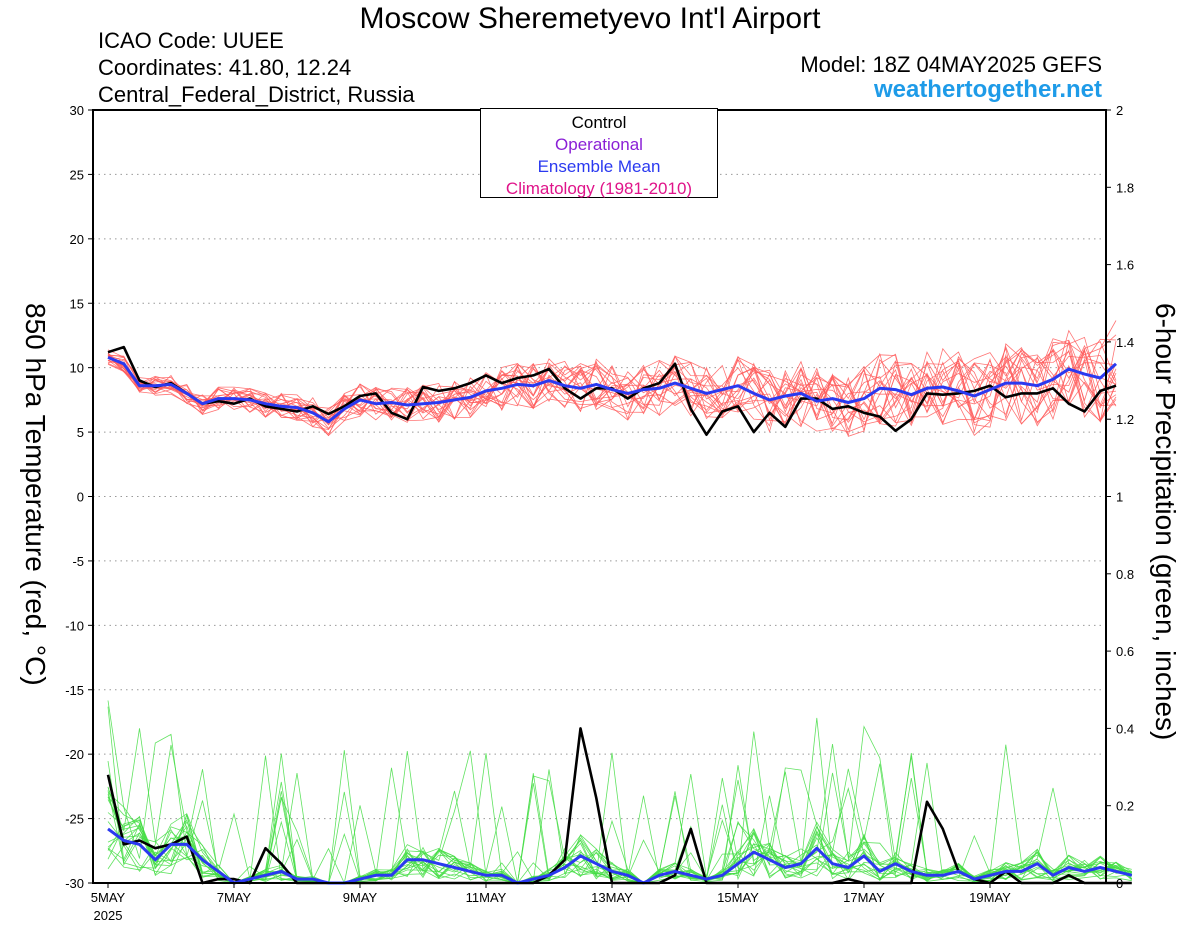  What do you see at coordinates (599, 144) in the screenshot?
I see `legend-operational: Operational` at bounding box center [599, 144].